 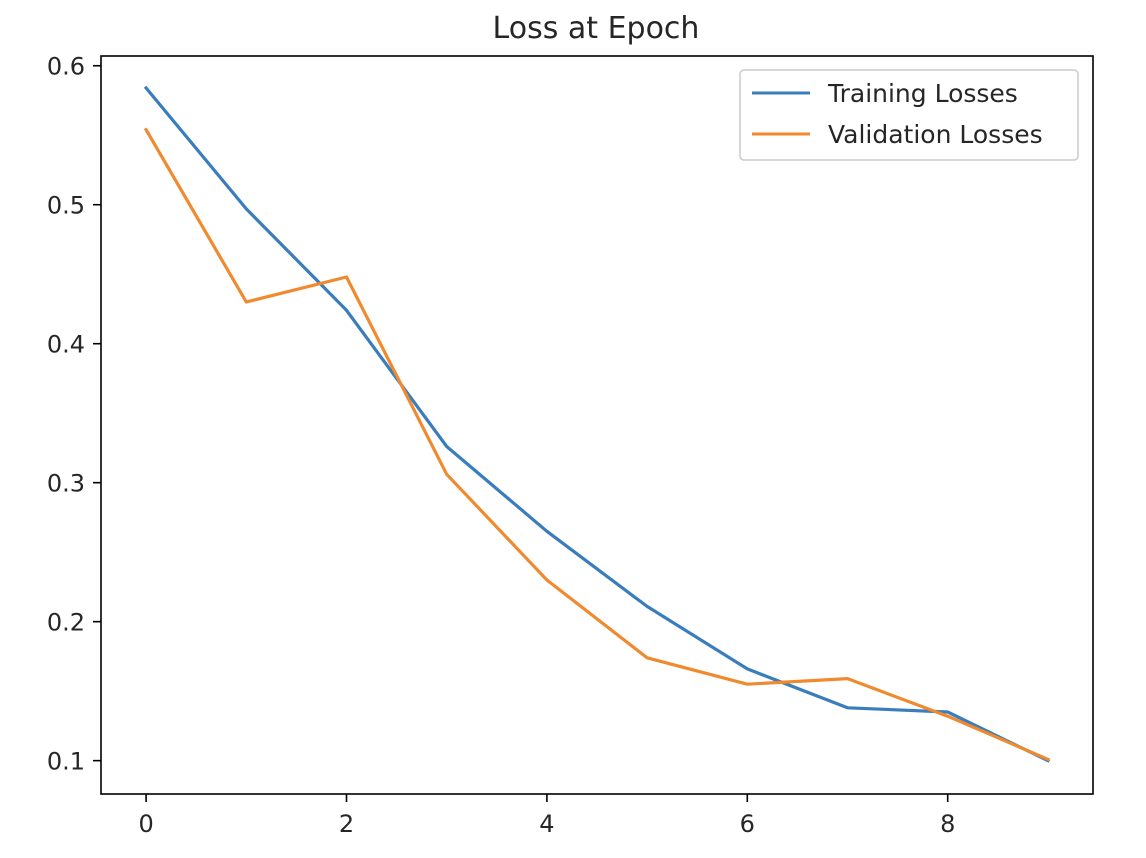 What do you see at coordinates (145, 824) in the screenshot?
I see `x-tick-label: 0` at bounding box center [145, 824].